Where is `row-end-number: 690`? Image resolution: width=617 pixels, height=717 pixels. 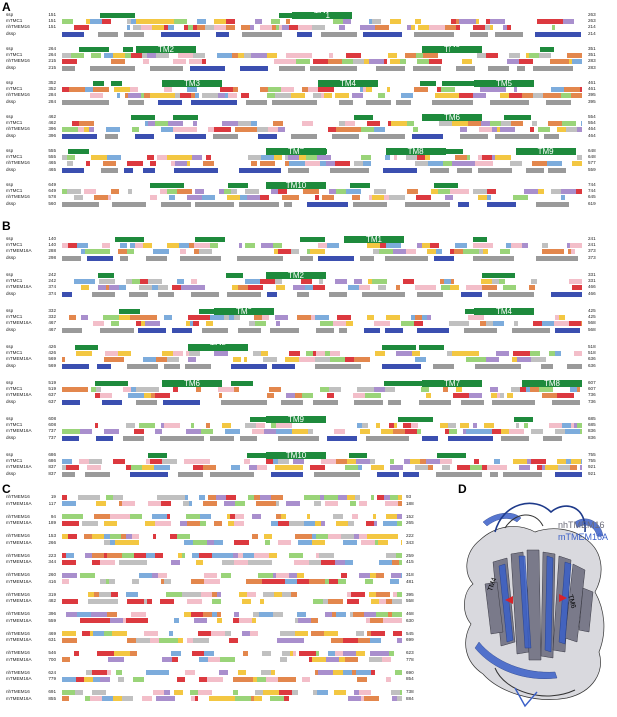 row-end-number: 690 is located at coordinates (410, 672).